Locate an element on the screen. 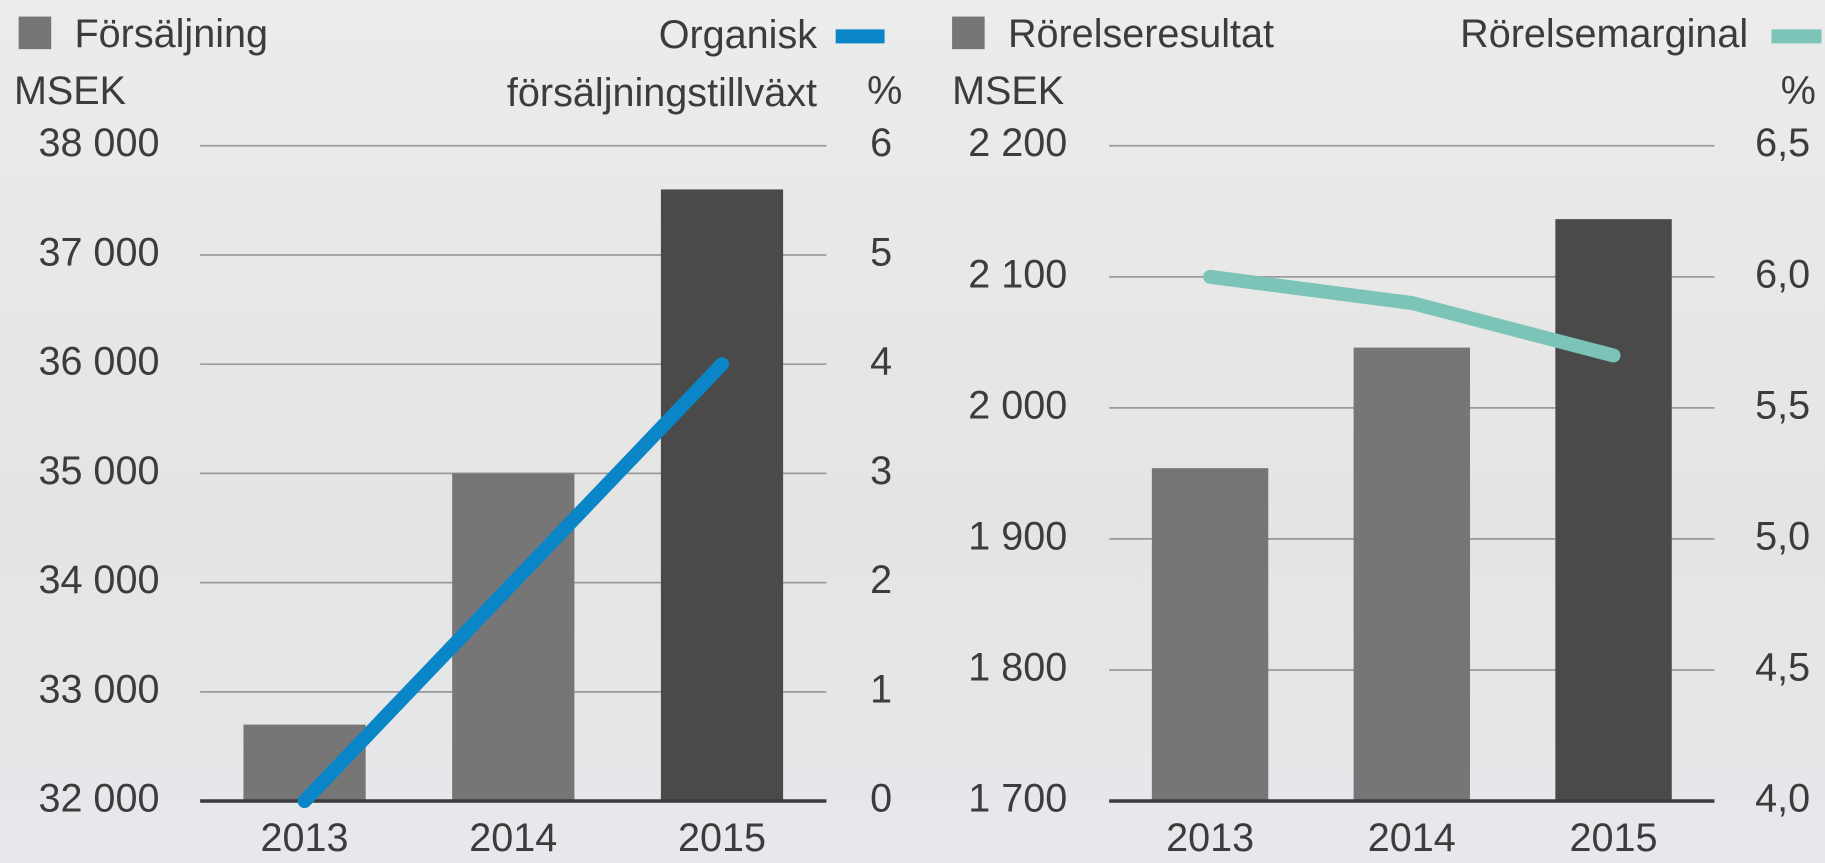 The height and width of the screenshot is (863, 1825). y-tick-label: 1 800 is located at coordinates (1017, 667).